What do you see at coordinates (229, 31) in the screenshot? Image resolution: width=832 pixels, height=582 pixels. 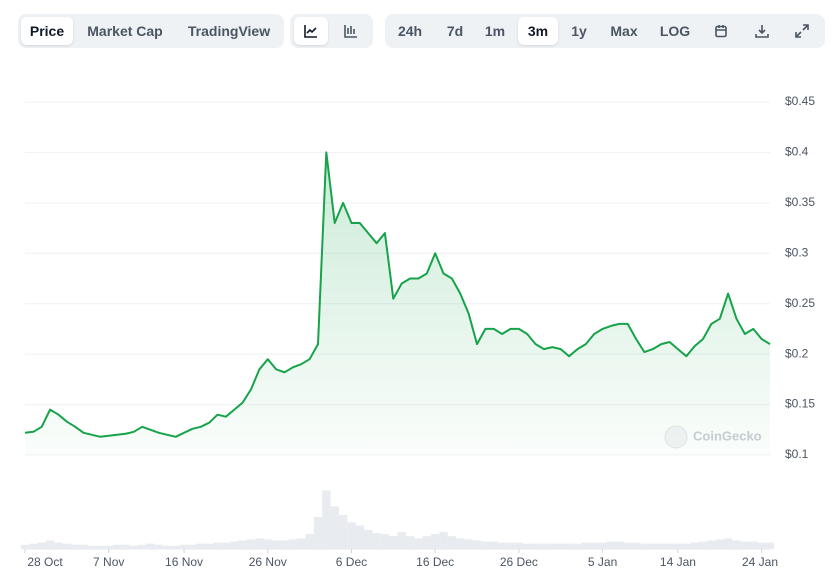 I see `tab: TradingView` at bounding box center [229, 31].